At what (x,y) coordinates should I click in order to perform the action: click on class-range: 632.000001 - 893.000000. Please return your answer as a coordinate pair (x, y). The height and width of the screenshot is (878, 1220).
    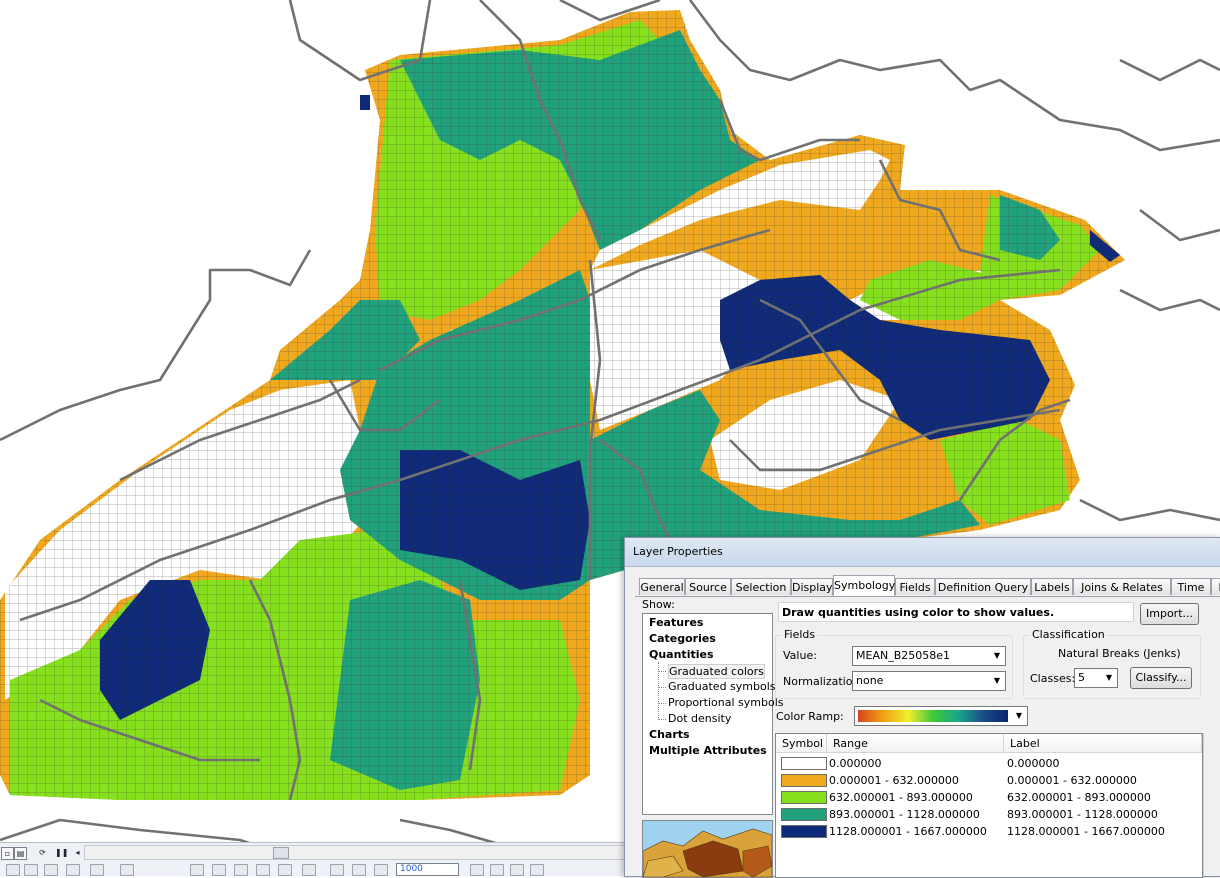
    Looking at the image, I should click on (901, 797).